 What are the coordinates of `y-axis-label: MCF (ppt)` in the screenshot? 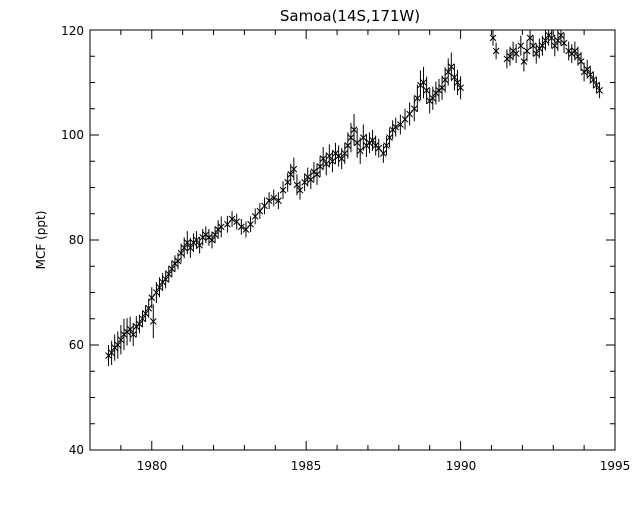 It's located at (41, 240).